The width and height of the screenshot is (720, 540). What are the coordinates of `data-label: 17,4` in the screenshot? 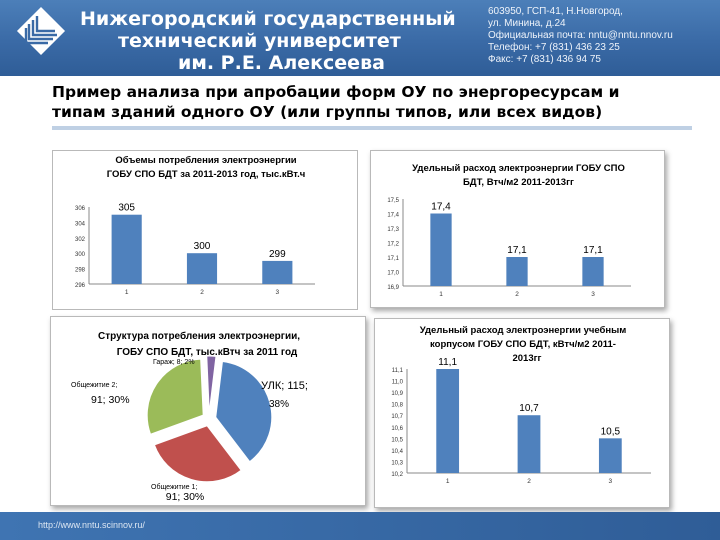 It's located at (441, 207).